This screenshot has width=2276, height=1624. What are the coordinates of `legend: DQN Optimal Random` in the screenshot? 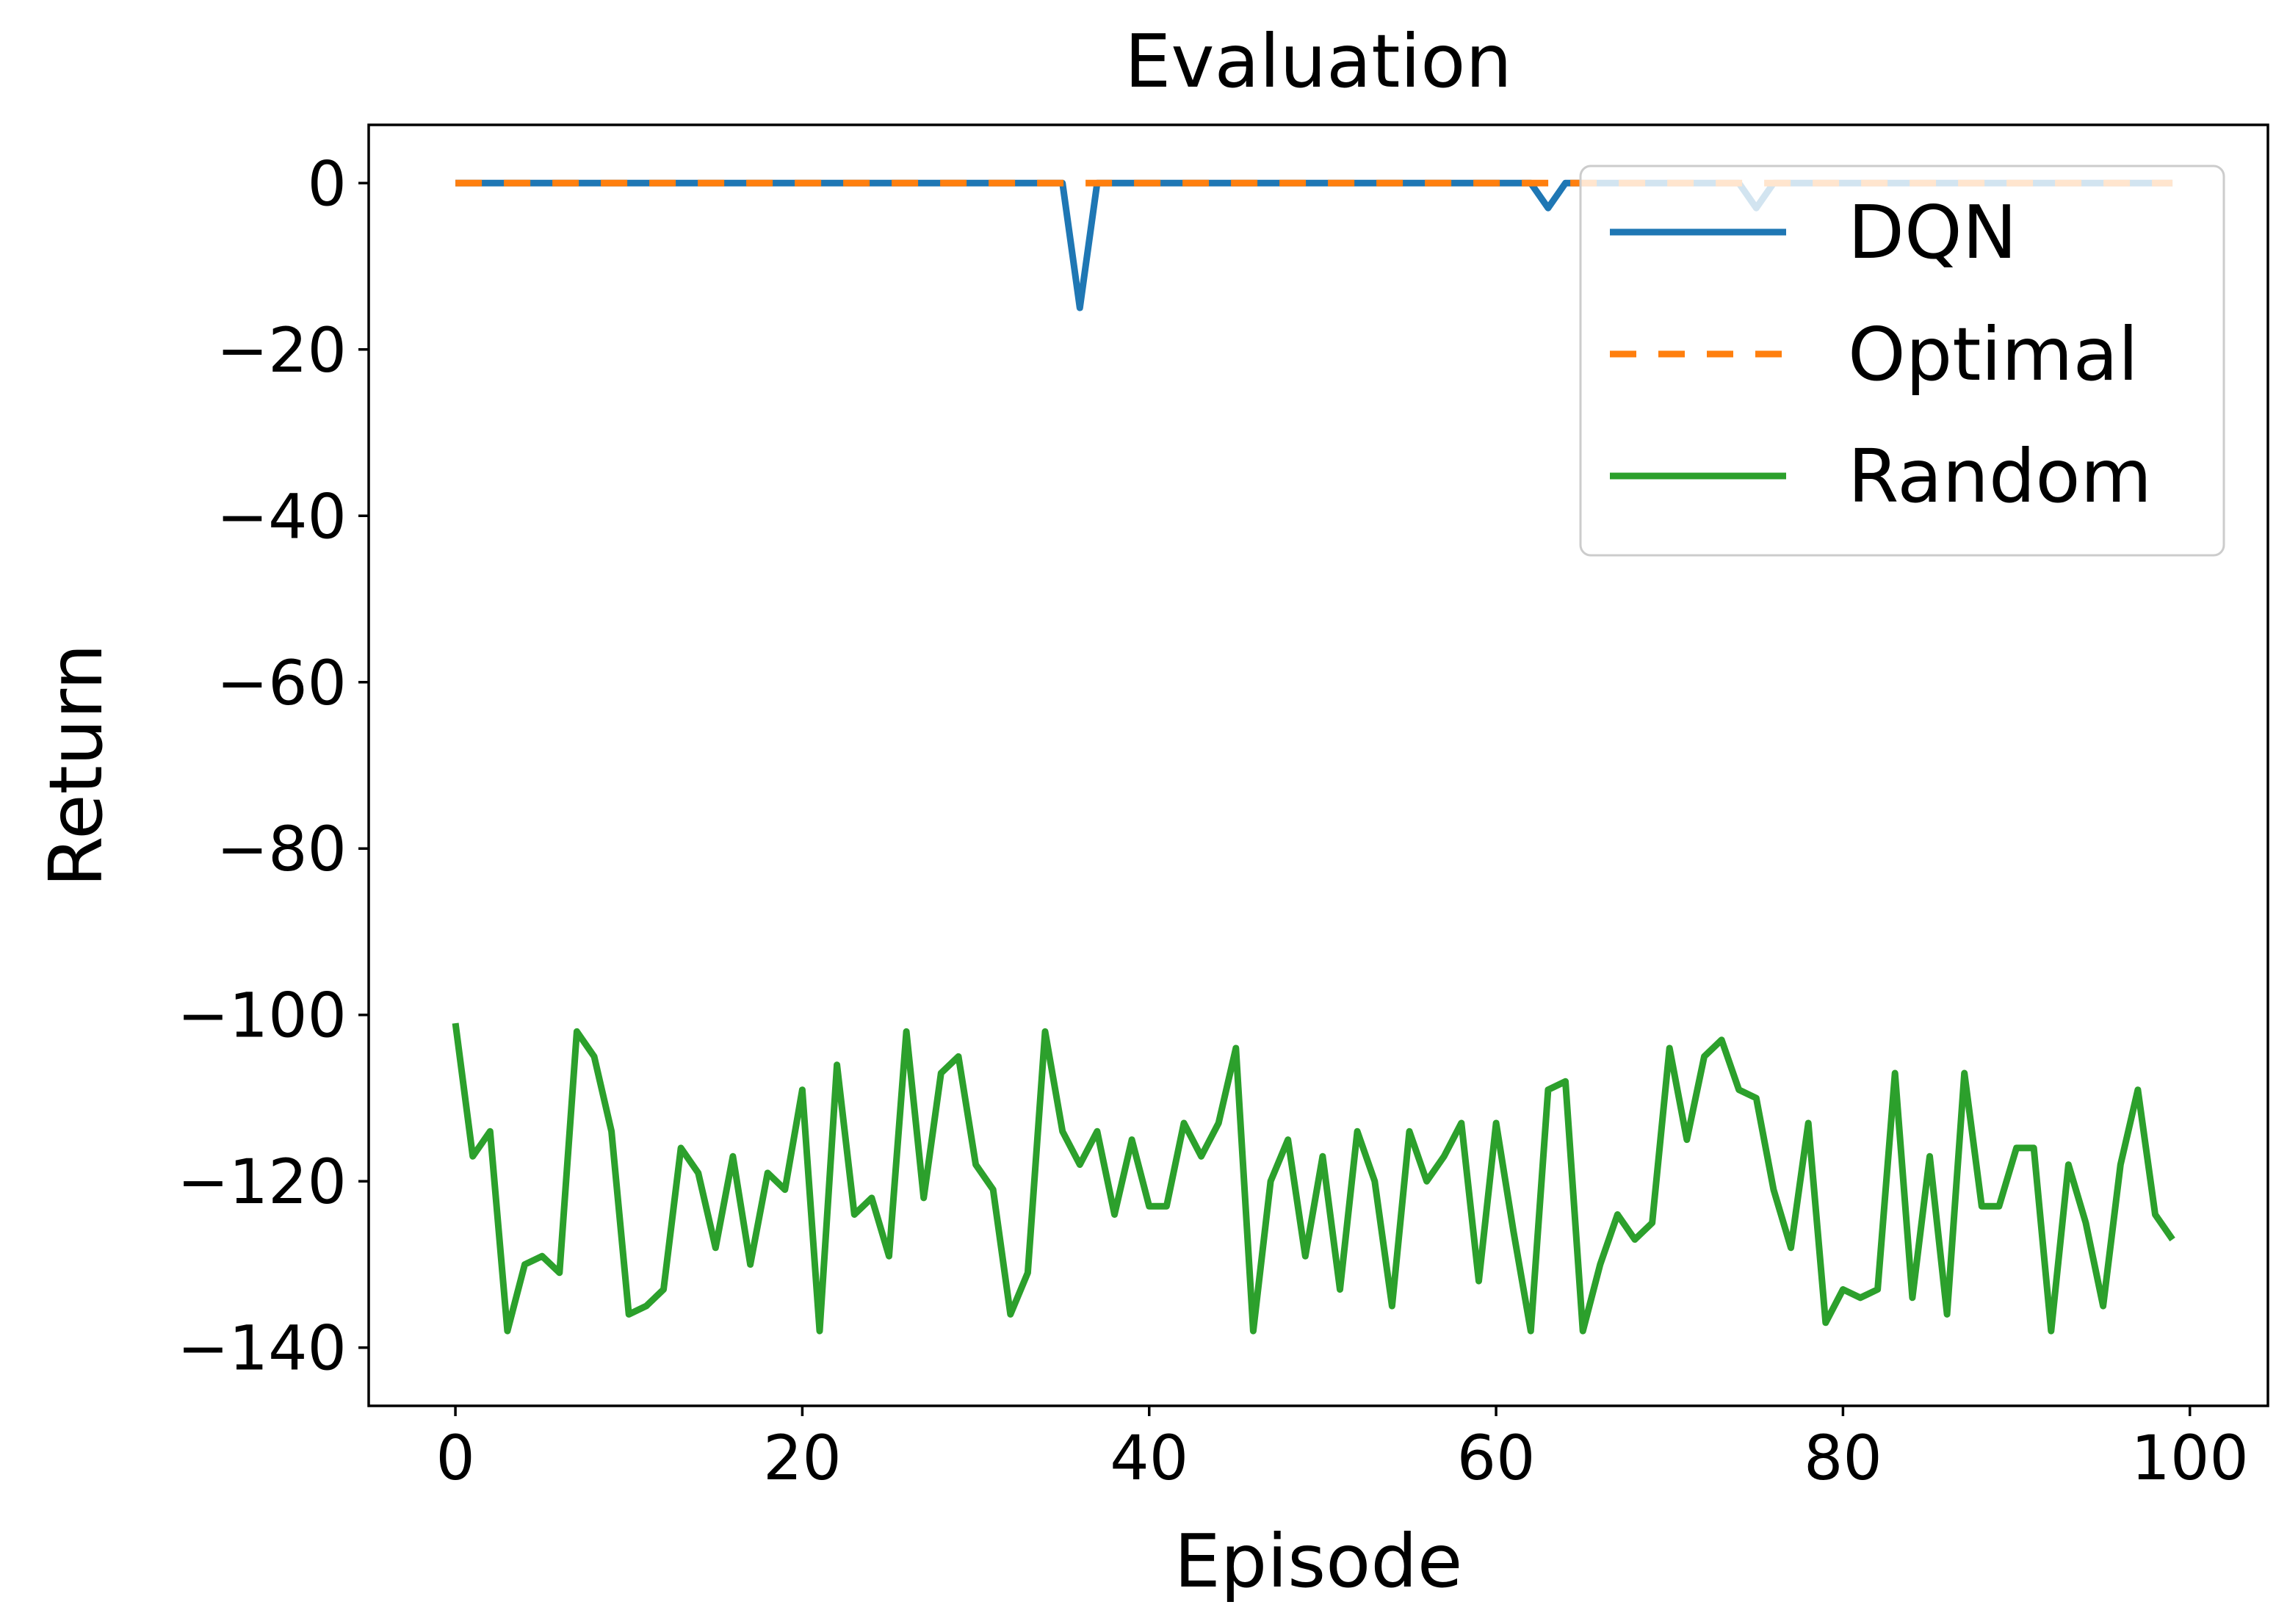 It's located at (1902, 361).